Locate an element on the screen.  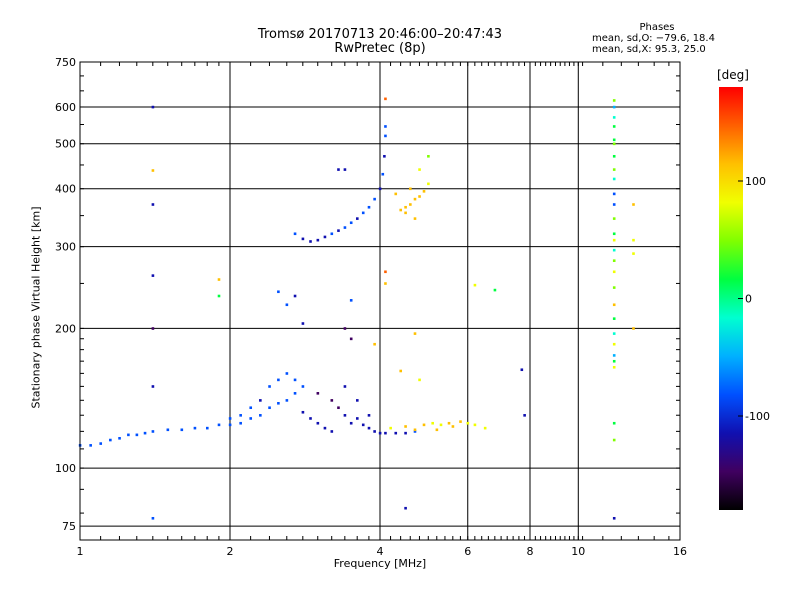
y-tick-label: 500 is located at coordinates (65, 144).